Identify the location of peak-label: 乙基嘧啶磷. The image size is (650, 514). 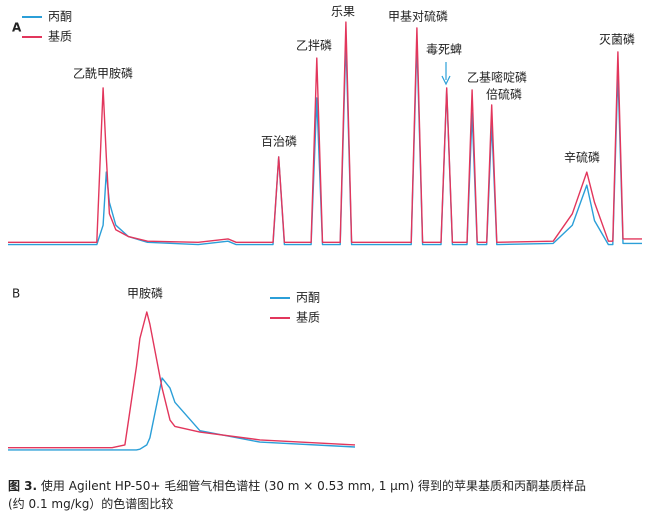
(497, 77).